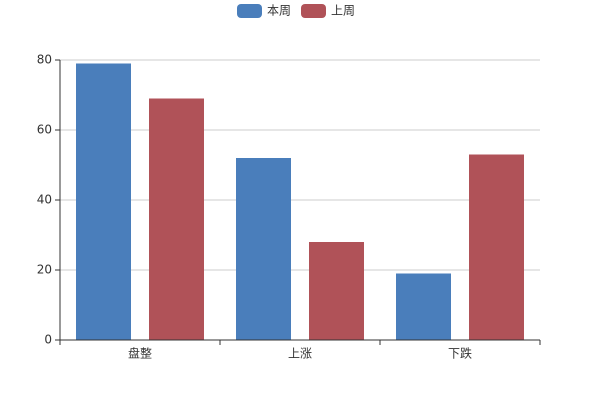 This screenshot has height=400, width=600. What do you see at coordinates (140, 353) in the screenshot?
I see `x-tick-label: 盘整` at bounding box center [140, 353].